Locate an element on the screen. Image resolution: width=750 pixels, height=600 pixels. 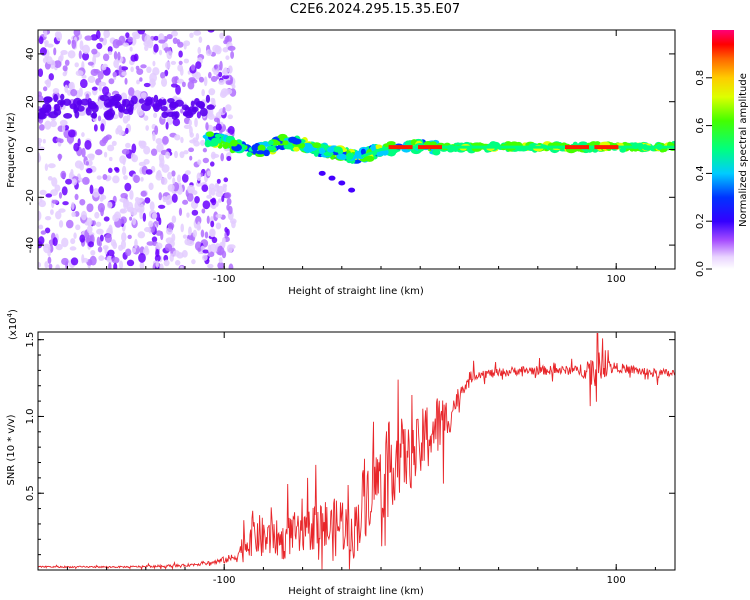
y-tick-label: -40 is located at coordinates (30, 245).